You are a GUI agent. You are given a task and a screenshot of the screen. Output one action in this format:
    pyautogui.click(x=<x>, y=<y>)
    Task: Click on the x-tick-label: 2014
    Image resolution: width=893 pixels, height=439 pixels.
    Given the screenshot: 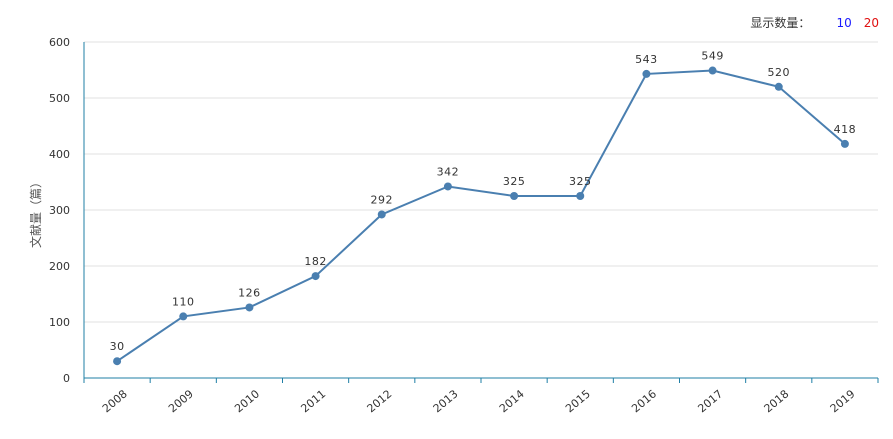 What is the action you would take?
    pyautogui.click(x=512, y=401)
    